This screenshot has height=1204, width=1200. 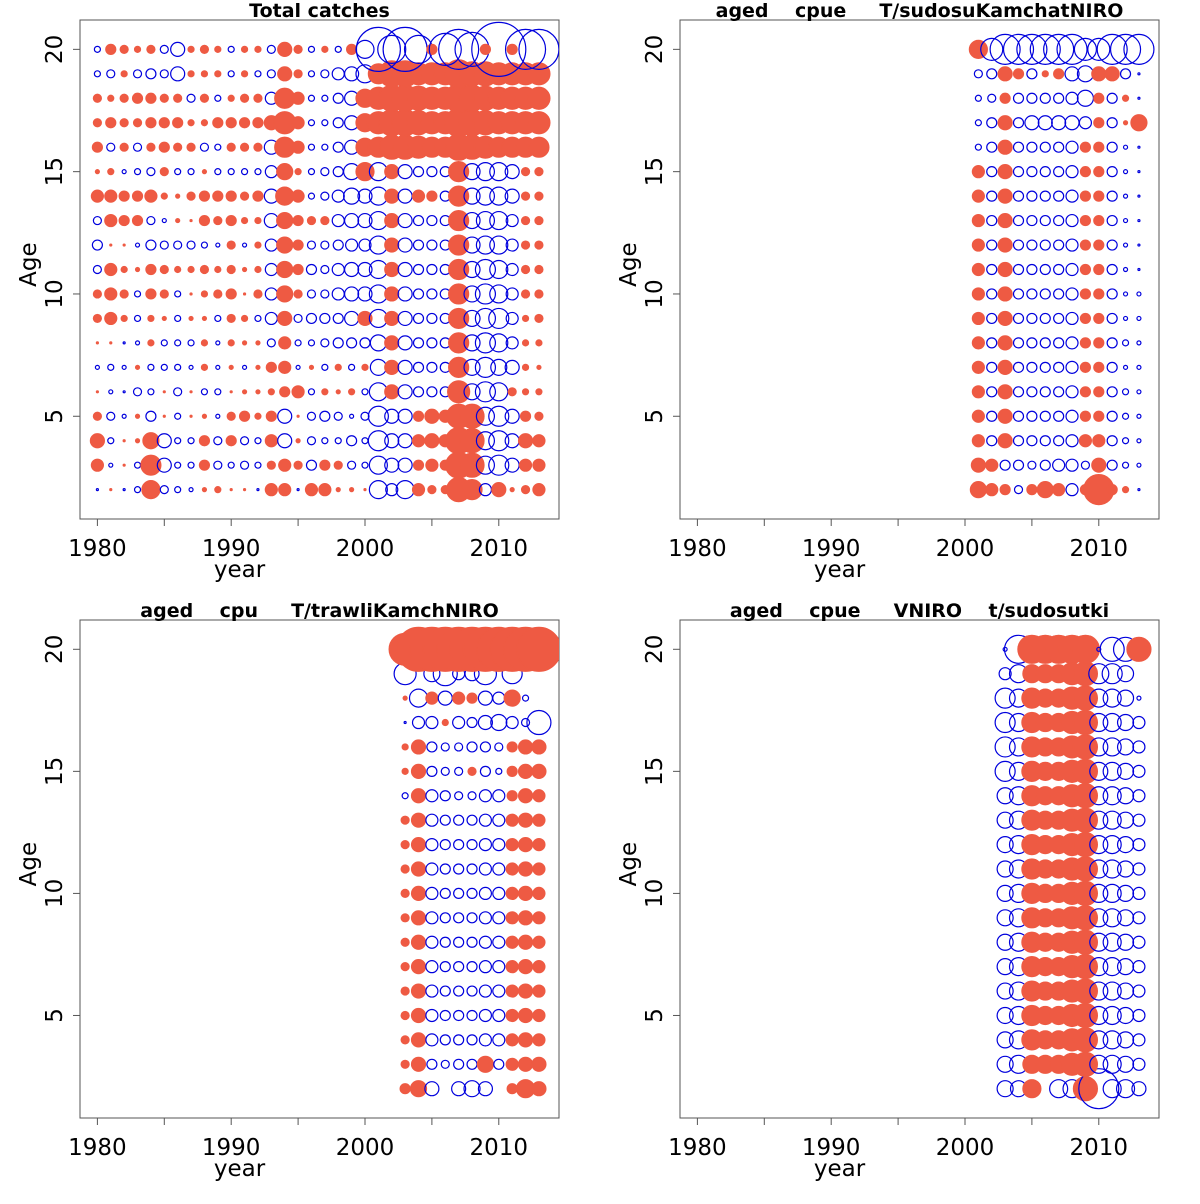 I want to click on y-axis-label: Age, so click(x=29, y=864).